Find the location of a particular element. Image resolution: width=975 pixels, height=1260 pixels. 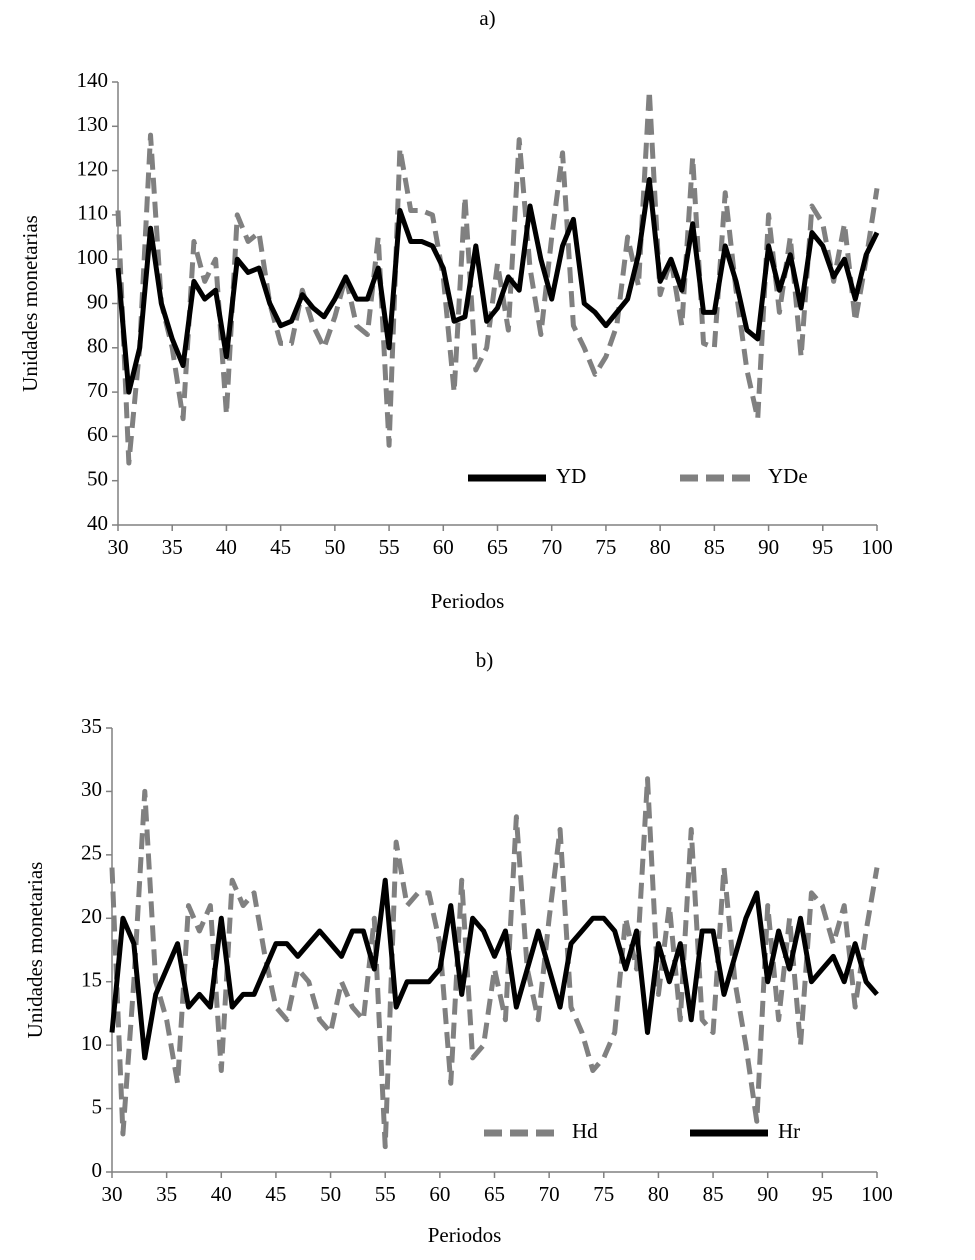

y-tick-label: 10 is located at coordinates (91, 1043).